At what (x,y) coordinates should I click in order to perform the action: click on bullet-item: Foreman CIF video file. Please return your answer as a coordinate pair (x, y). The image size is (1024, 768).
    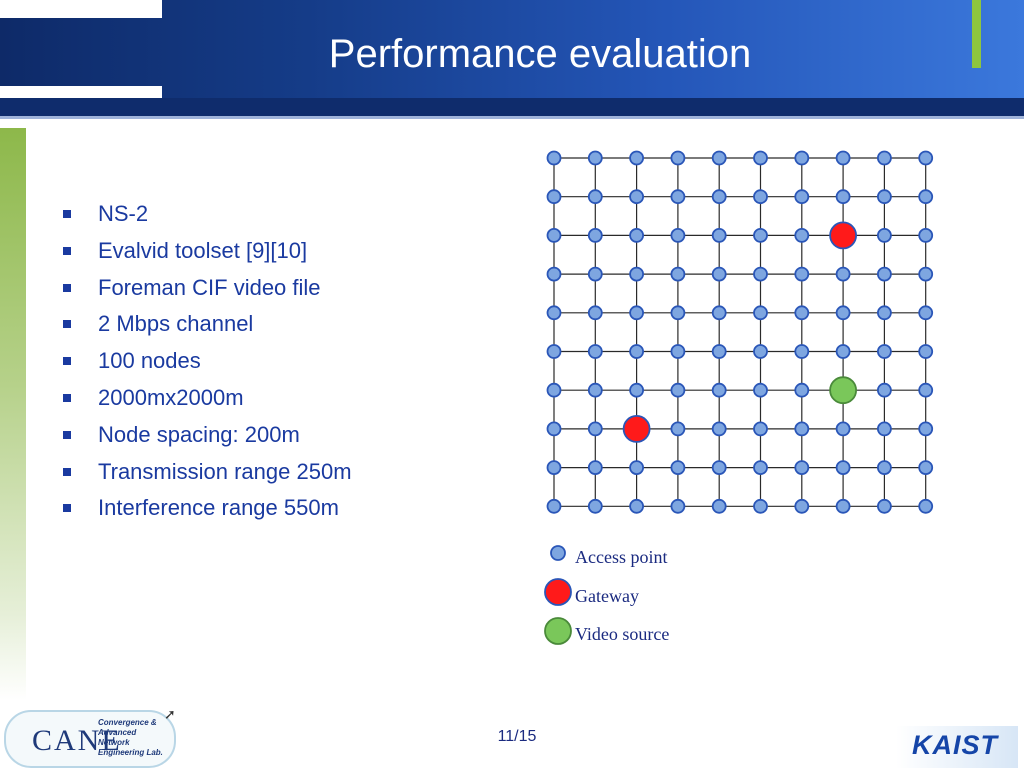
    Looking at the image, I should click on (207, 288).